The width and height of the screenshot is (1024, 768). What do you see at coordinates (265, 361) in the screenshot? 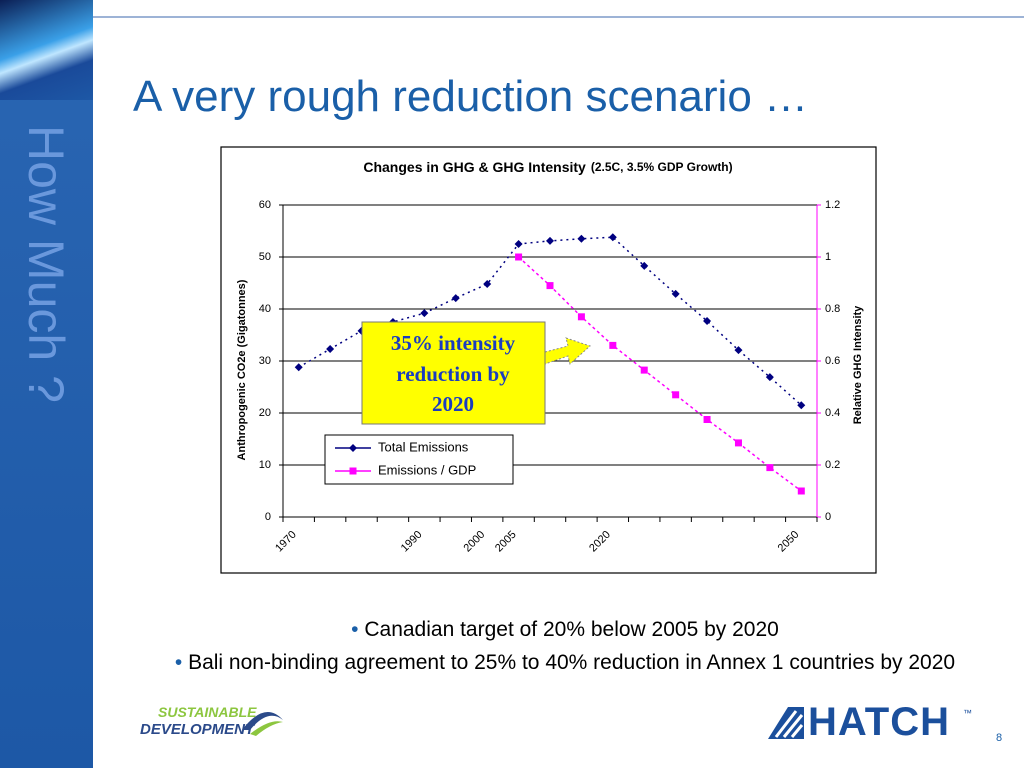
I see `y-tick-label: 30` at bounding box center [265, 361].